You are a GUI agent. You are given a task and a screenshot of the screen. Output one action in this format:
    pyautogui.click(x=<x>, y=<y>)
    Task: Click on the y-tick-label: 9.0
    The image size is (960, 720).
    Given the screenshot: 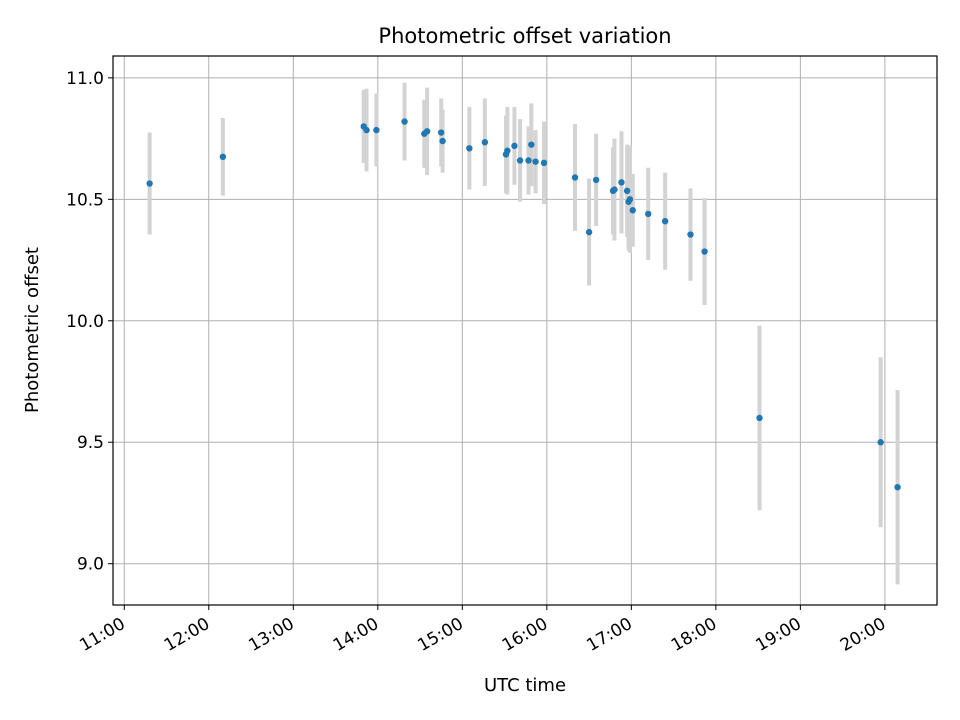 What is the action you would take?
    pyautogui.click(x=90, y=565)
    